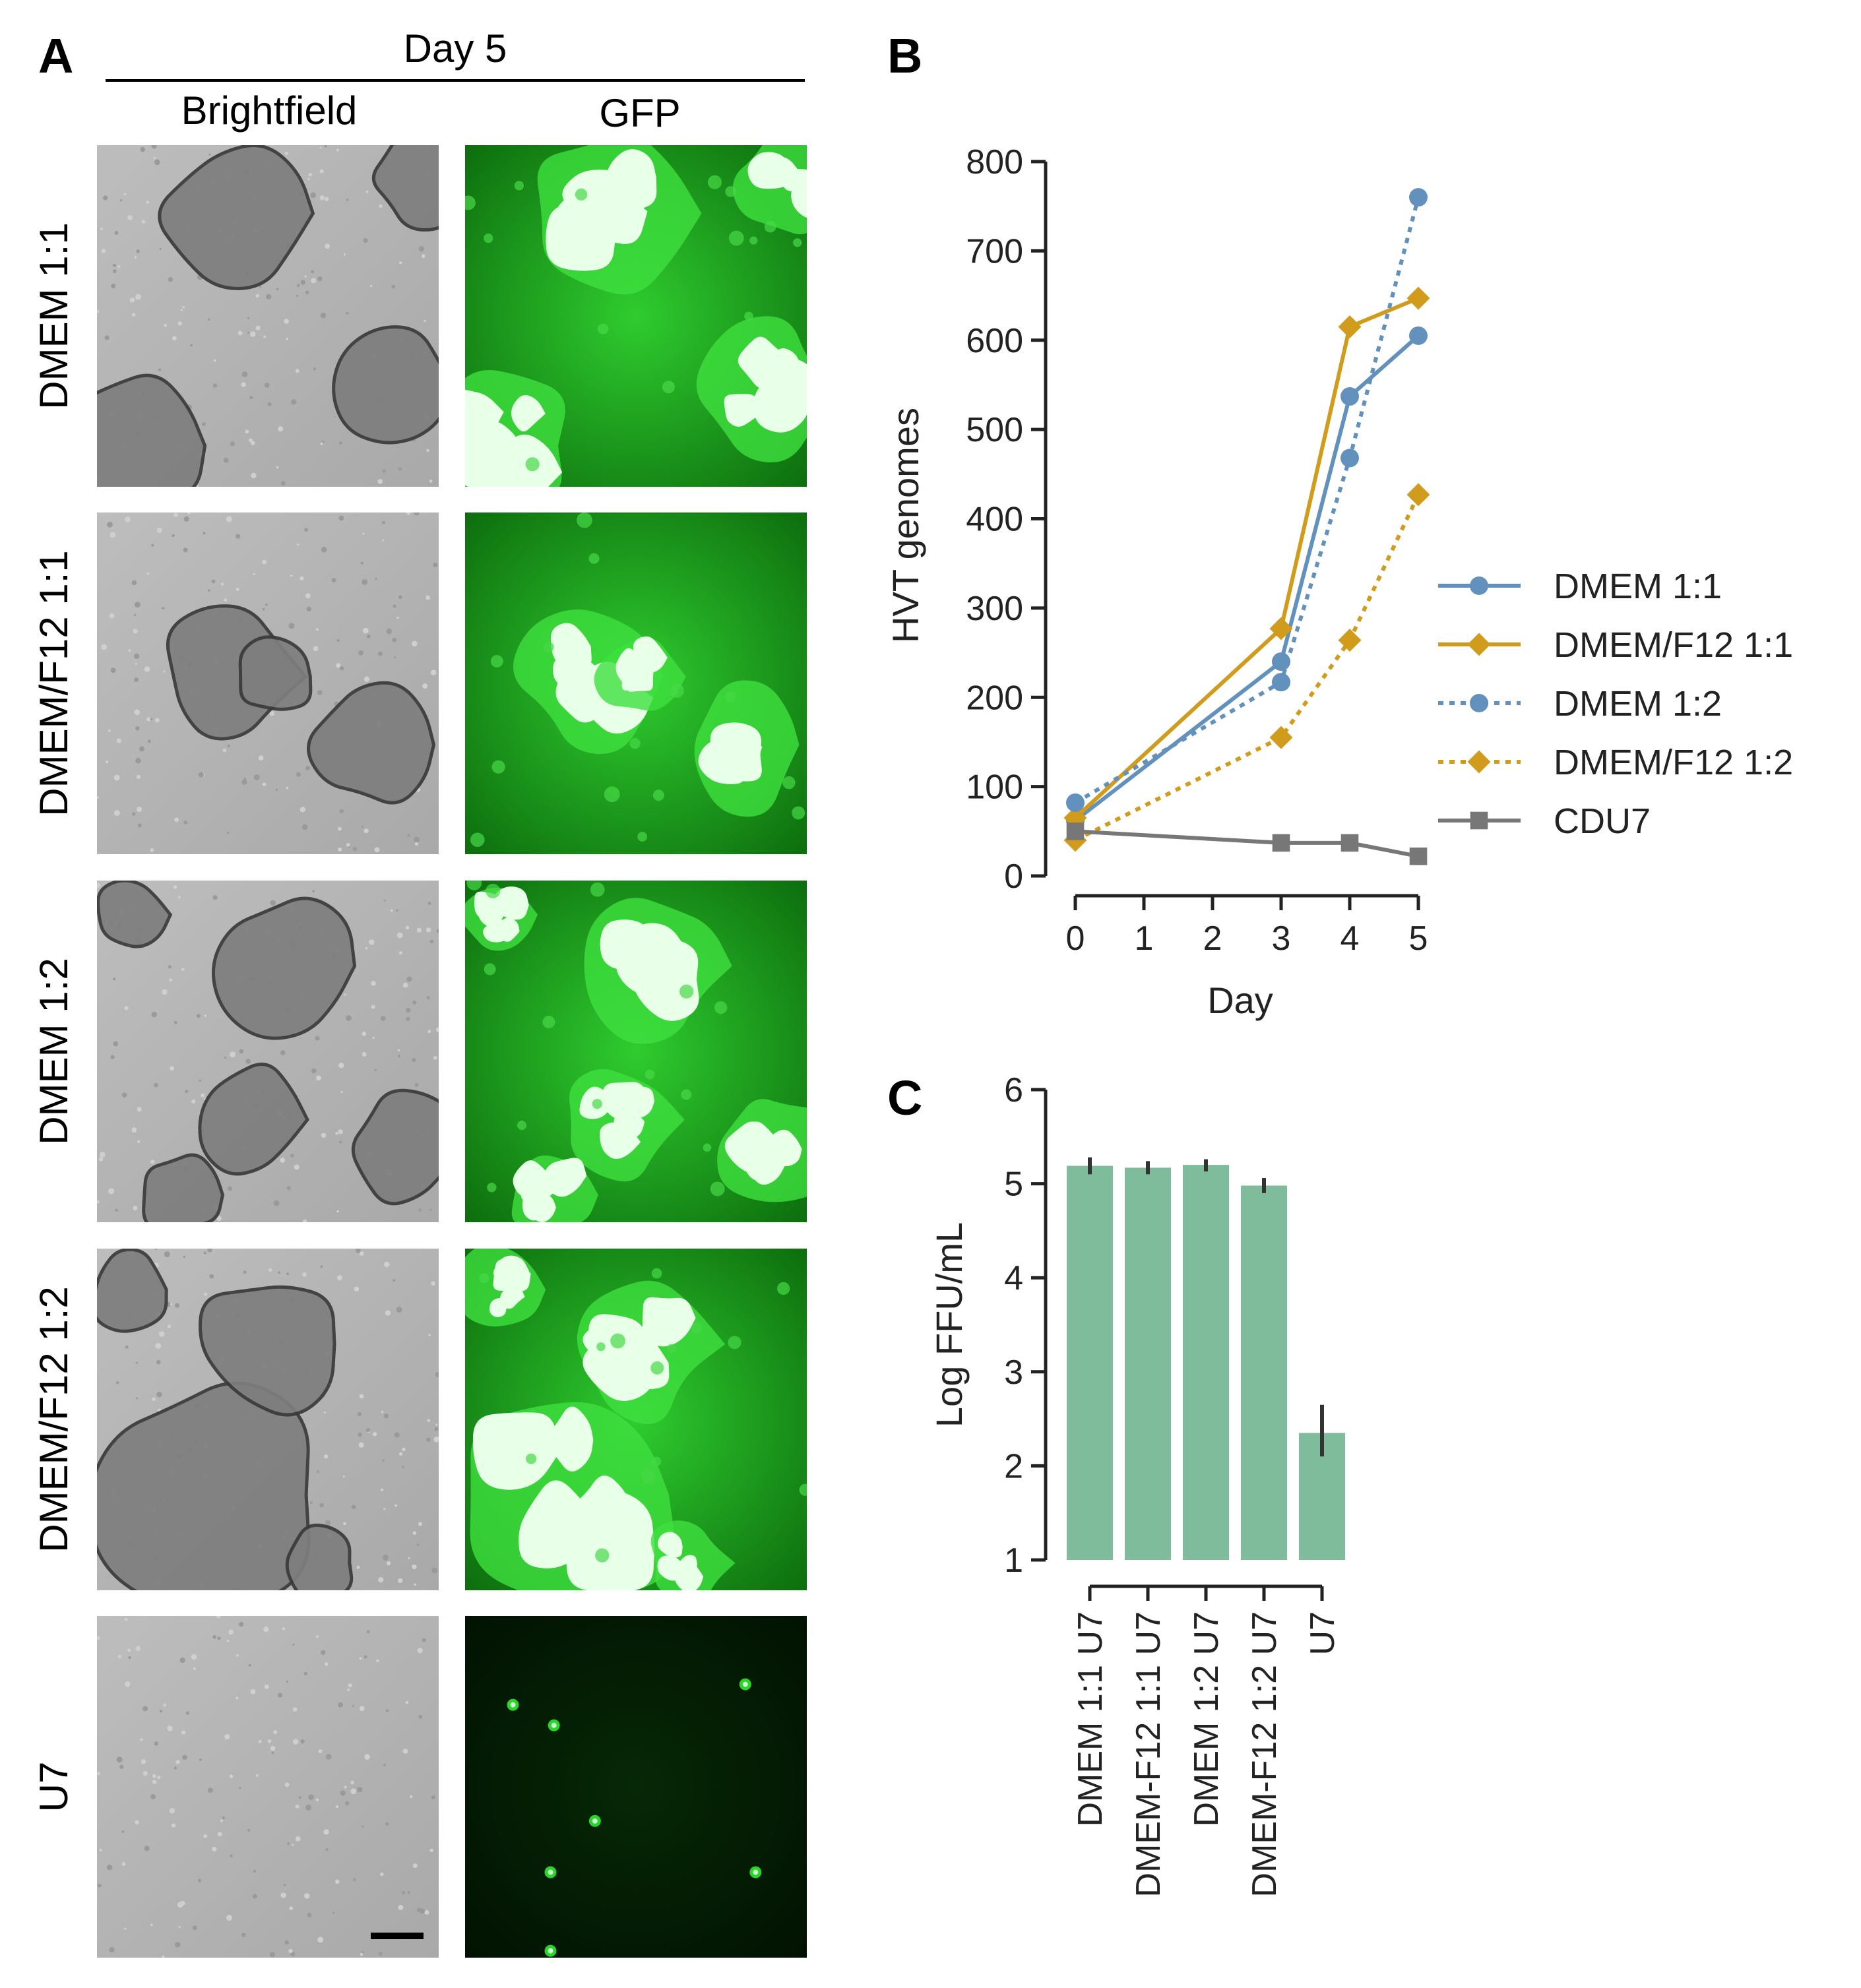 The height and width of the screenshot is (1988, 1861). I want to click on y-tick-label: 200, so click(994, 698).